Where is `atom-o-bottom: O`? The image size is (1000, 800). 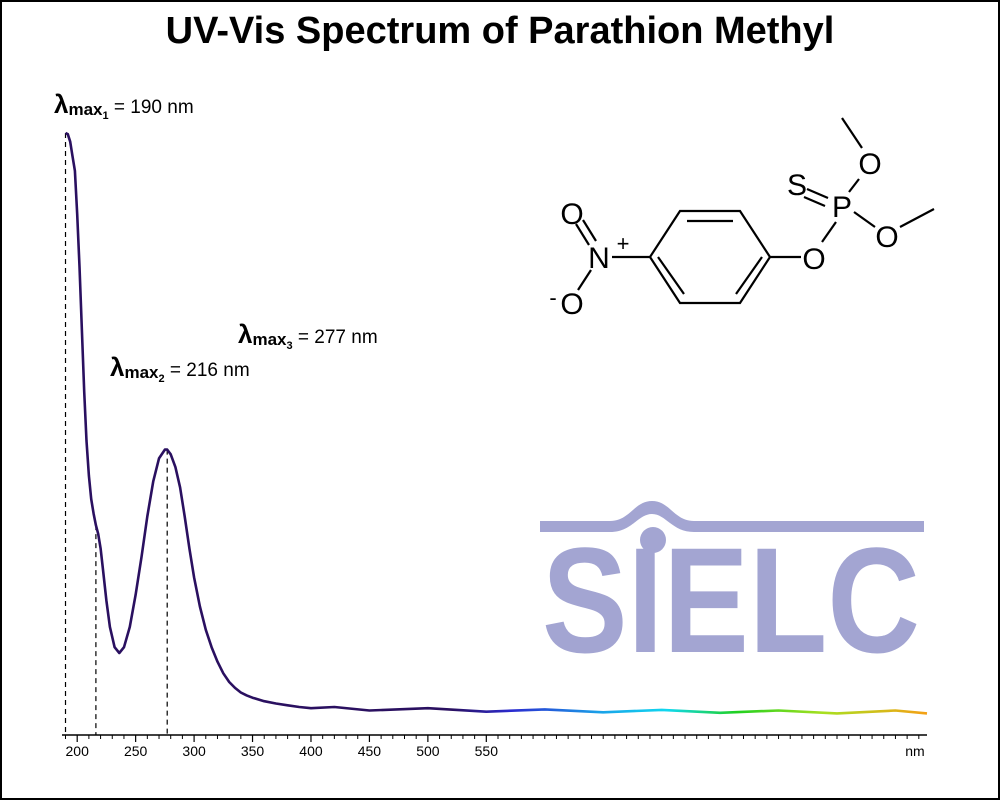
atom-o-bottom: O is located at coordinates (571, 304).